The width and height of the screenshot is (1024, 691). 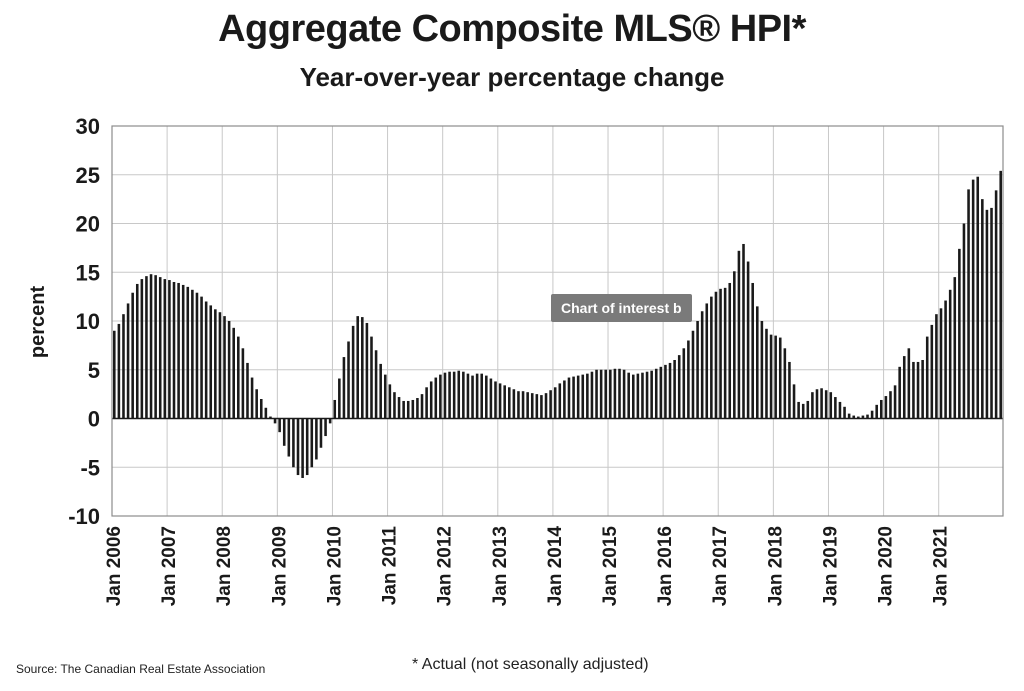 I want to click on footnote: * Actual (not seasonally adjusted), so click(x=530, y=664).